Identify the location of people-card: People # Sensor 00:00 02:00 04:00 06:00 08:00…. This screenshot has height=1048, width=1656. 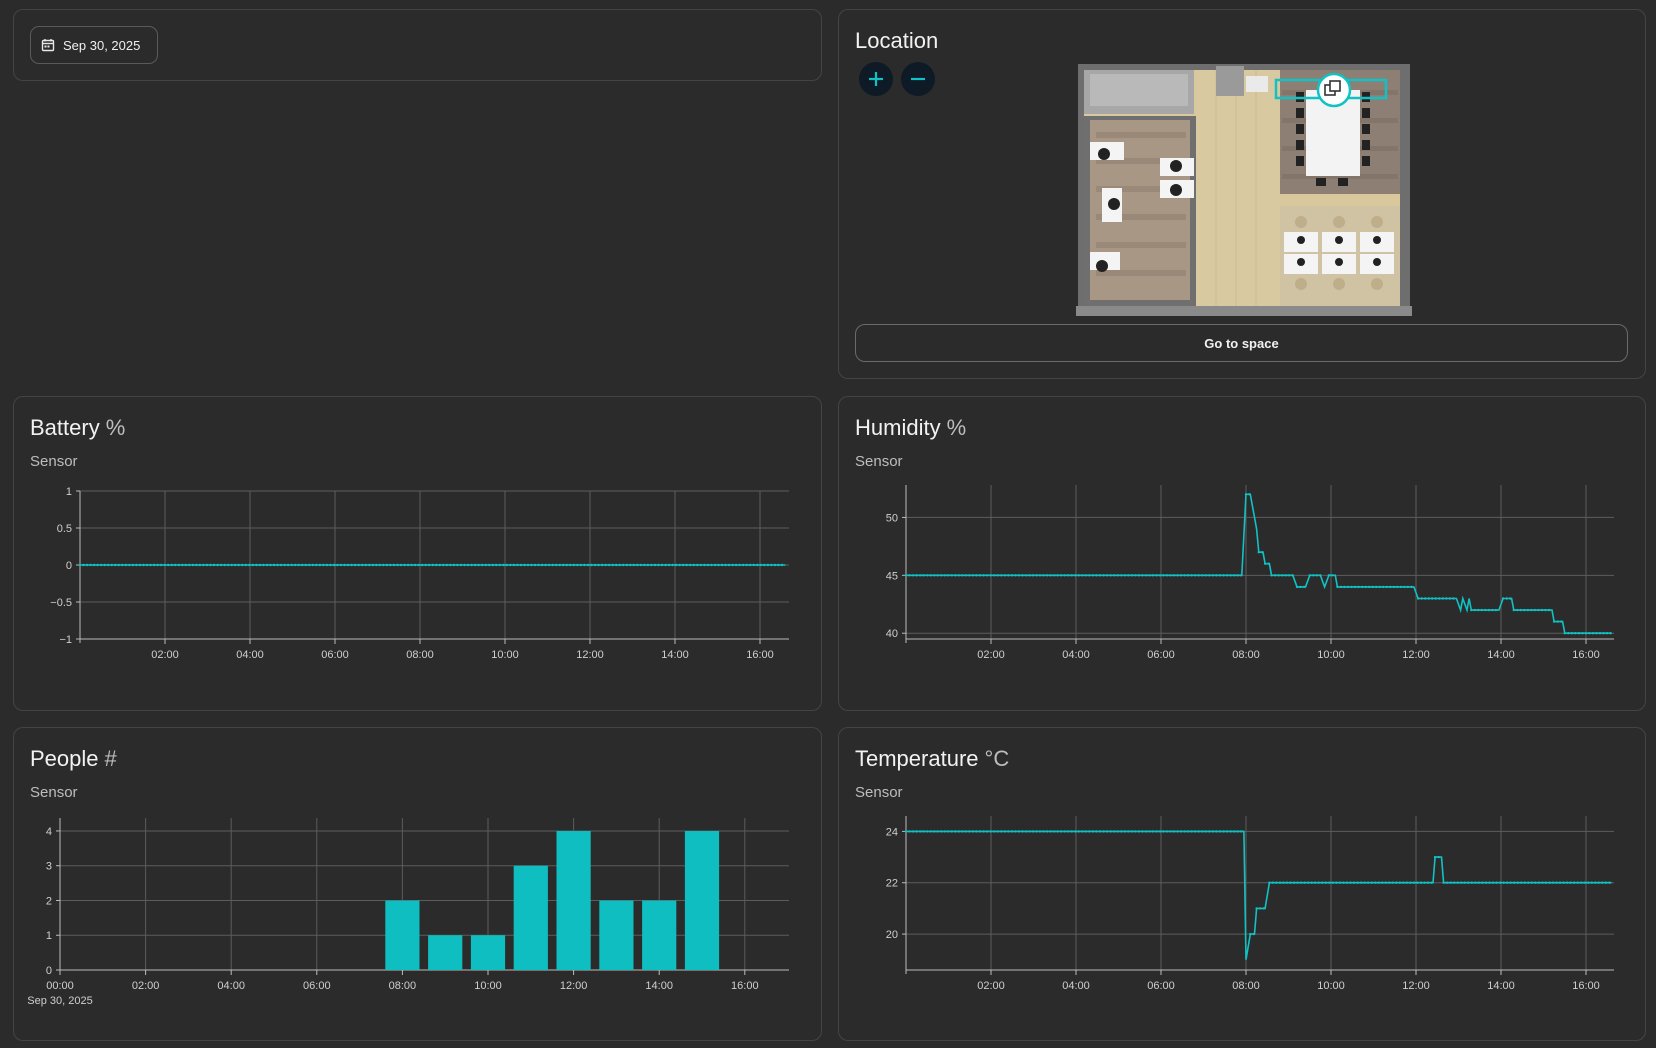
(417, 884).